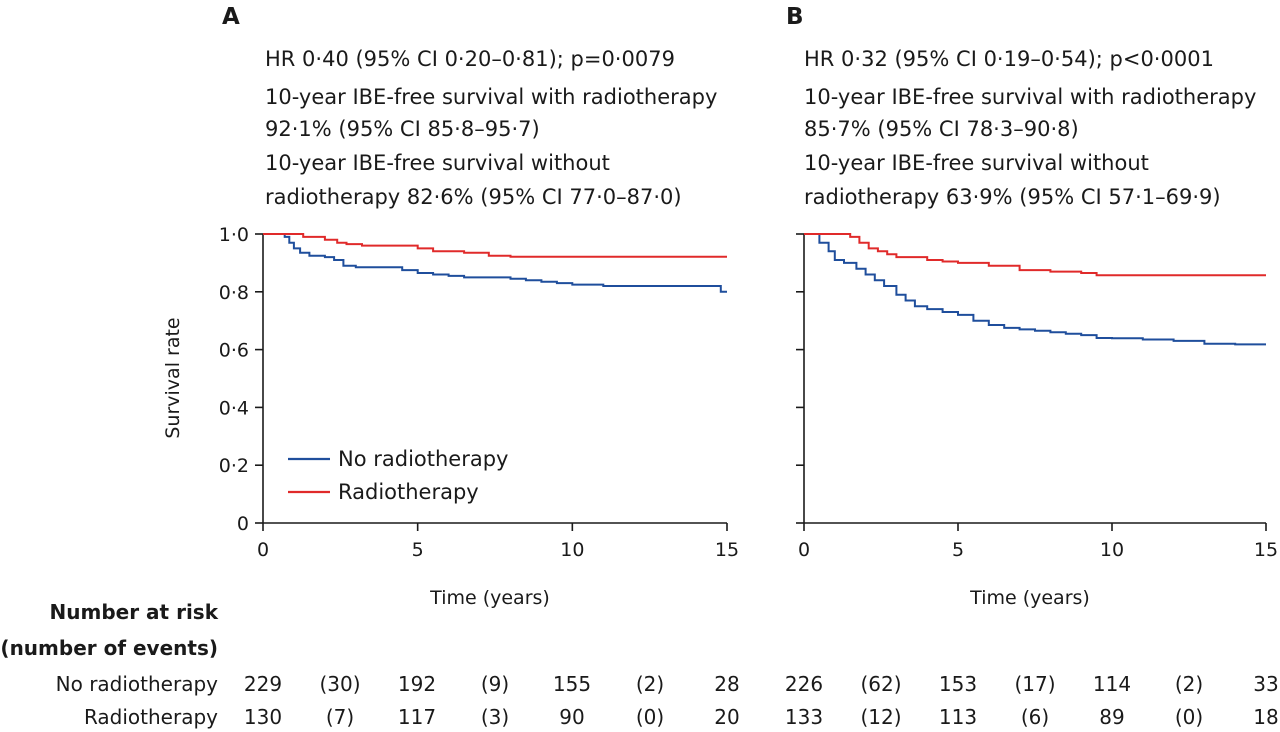 The width and height of the screenshot is (1280, 732). Describe the element at coordinates (437, 163) in the screenshot. I see `panel-a-nort-survival-line1: 10-year IBE-free survival without` at that location.